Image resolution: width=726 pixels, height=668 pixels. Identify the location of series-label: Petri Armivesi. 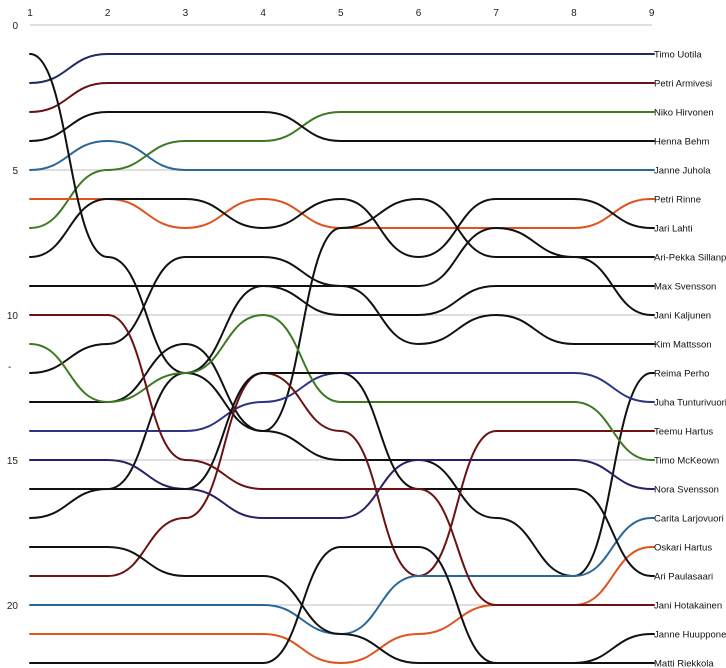
(683, 84).